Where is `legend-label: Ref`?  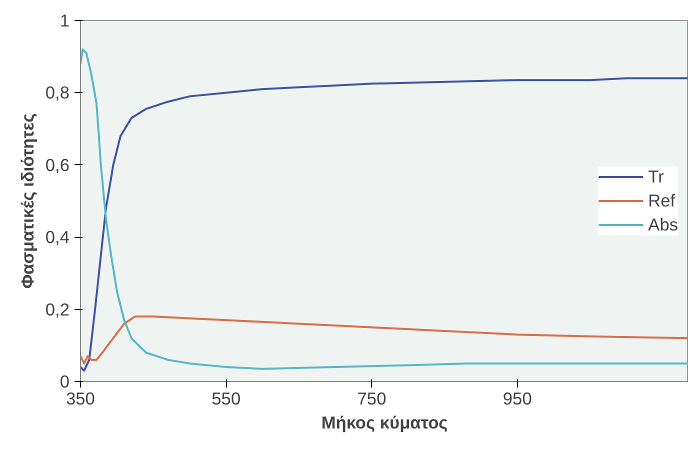 legend-label: Ref is located at coordinates (662, 200).